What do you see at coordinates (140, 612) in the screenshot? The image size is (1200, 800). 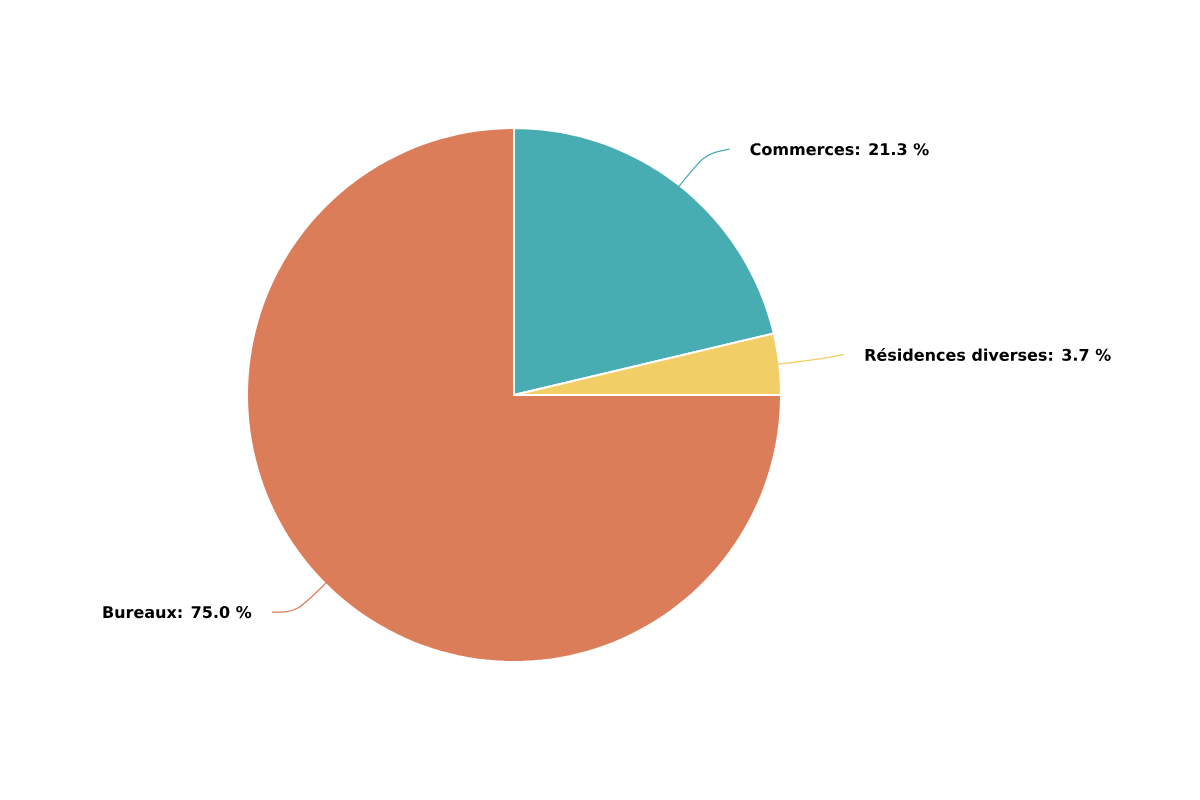 I see `slice-label: Bureaux` at bounding box center [140, 612].